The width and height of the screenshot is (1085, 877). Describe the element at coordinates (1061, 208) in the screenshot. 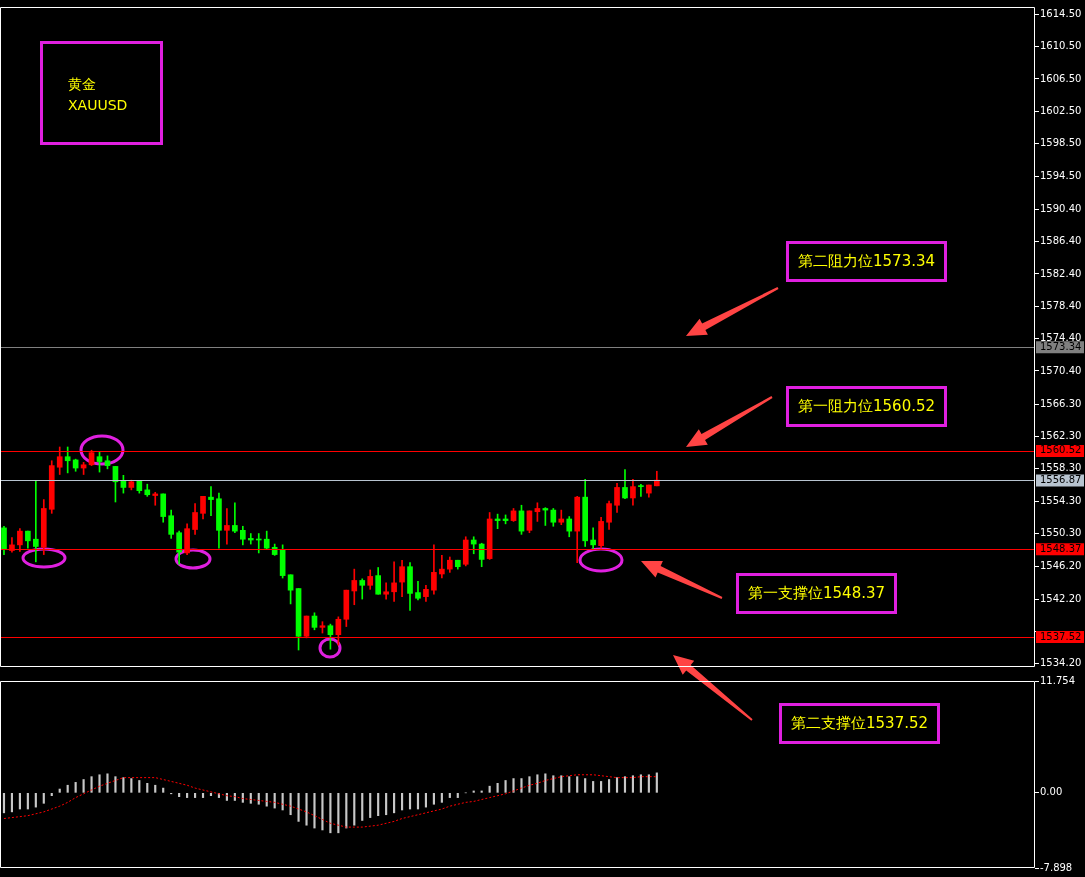

I see `y-tick-label: 1590.40` at that location.